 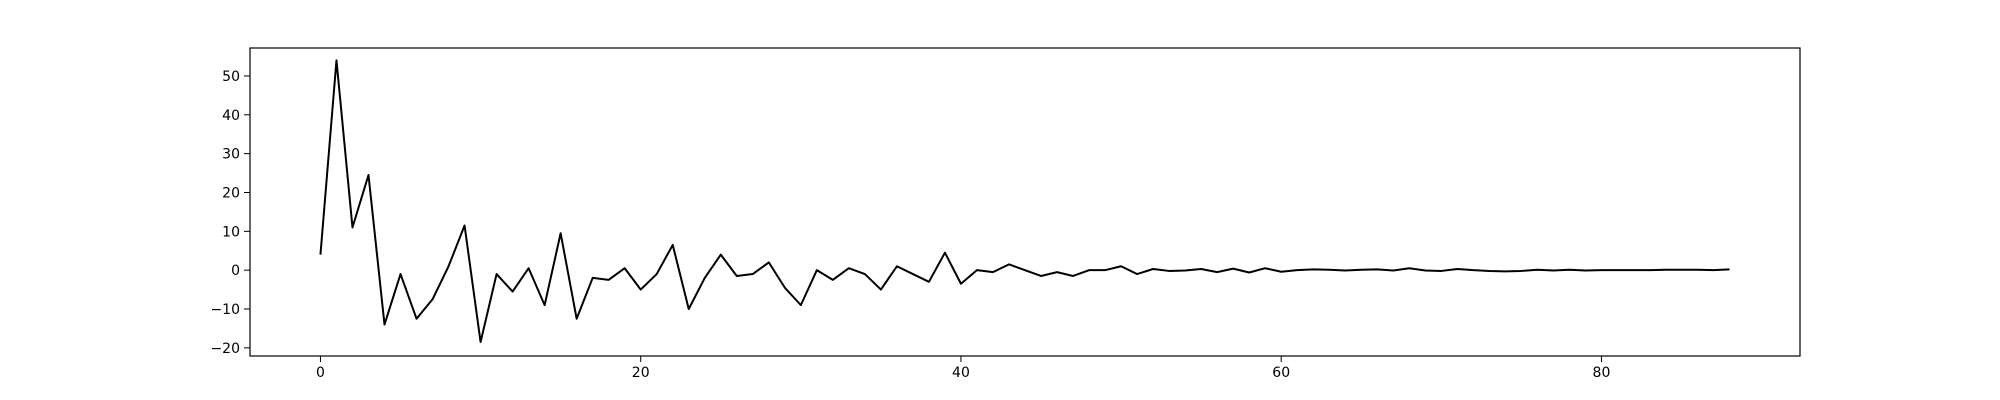 I want to click on x-axis: 0 20 40 60 80, so click(x=963, y=368).